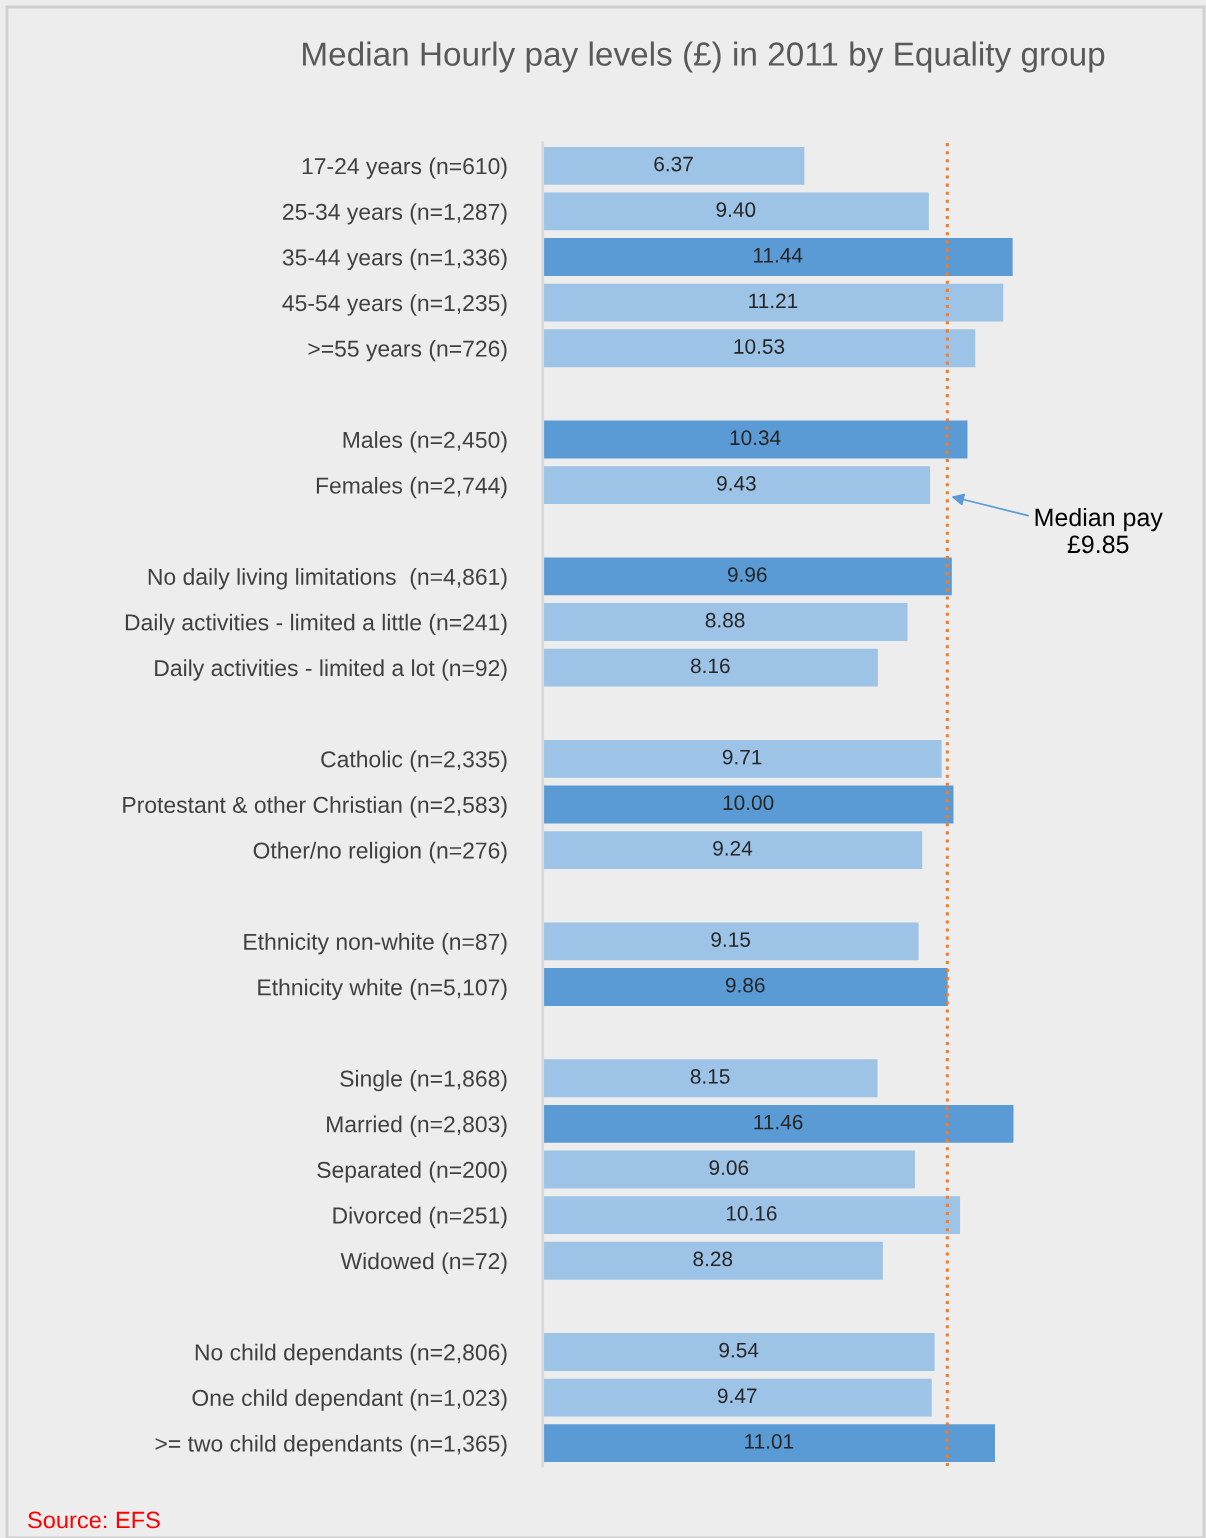  I want to click on data-label: 9.43, so click(736, 483).